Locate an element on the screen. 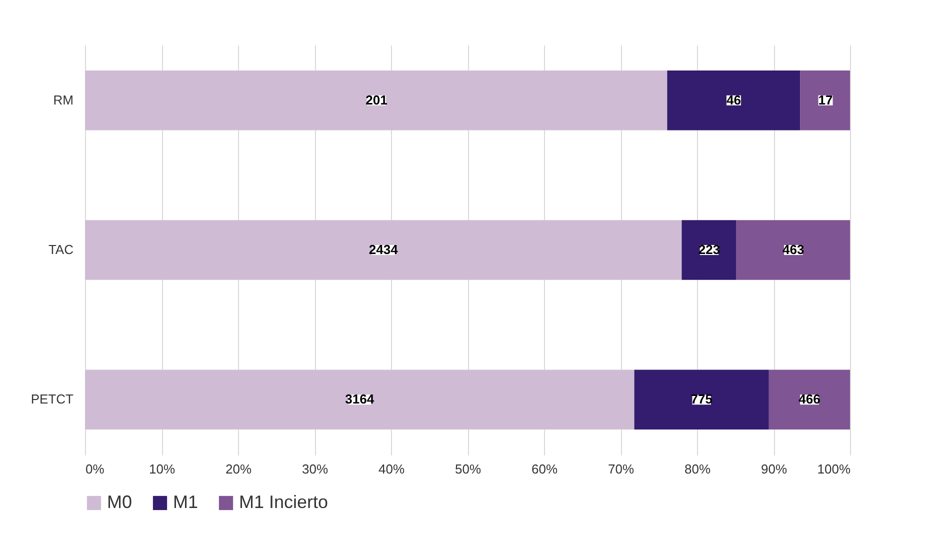 This screenshot has width=933, height=558. y-tick-label: TAC is located at coordinates (61, 249).